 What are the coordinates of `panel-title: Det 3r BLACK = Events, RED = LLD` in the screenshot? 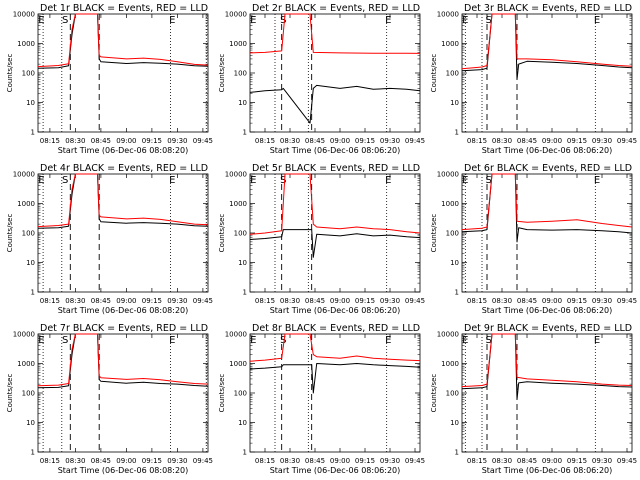 It's located at (548, 8).